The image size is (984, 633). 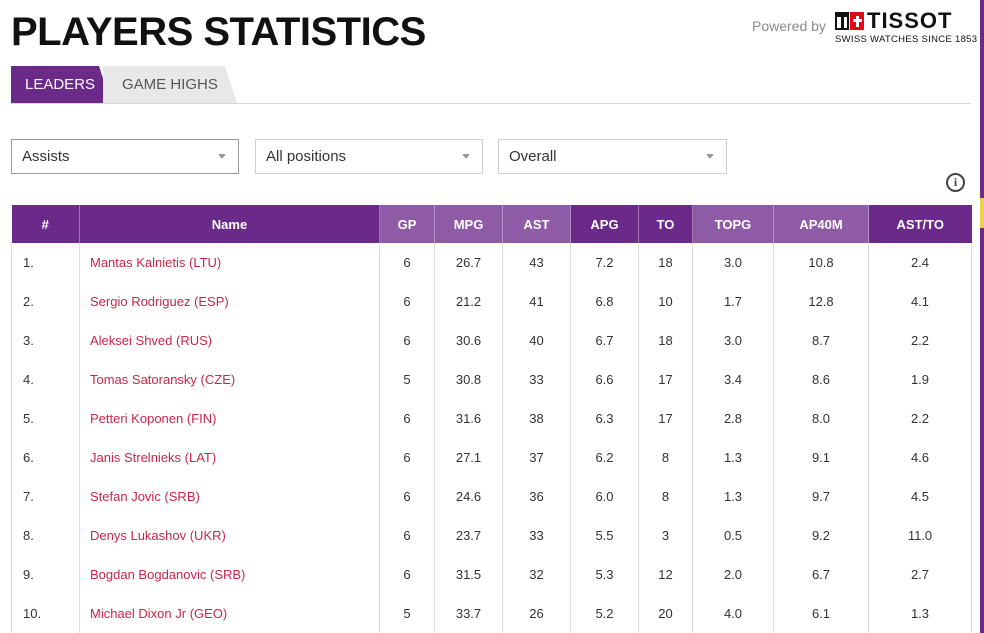 What do you see at coordinates (61, 84) in the screenshot?
I see `tab-leaders: LEADERS` at bounding box center [61, 84].